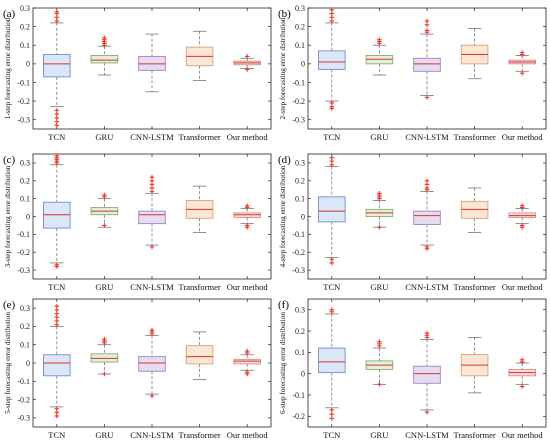 This screenshot has height=441, width=550. What do you see at coordinates (284, 160) in the screenshot?
I see `panel-label: (d)` at bounding box center [284, 160].